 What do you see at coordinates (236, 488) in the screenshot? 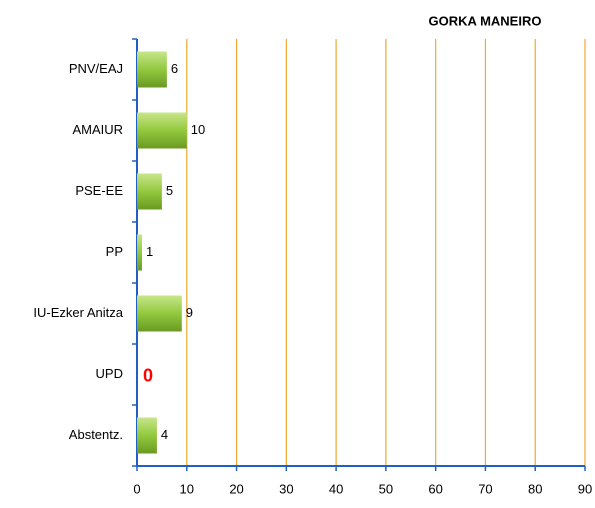
I see `x-tick-label: 20` at bounding box center [236, 488].